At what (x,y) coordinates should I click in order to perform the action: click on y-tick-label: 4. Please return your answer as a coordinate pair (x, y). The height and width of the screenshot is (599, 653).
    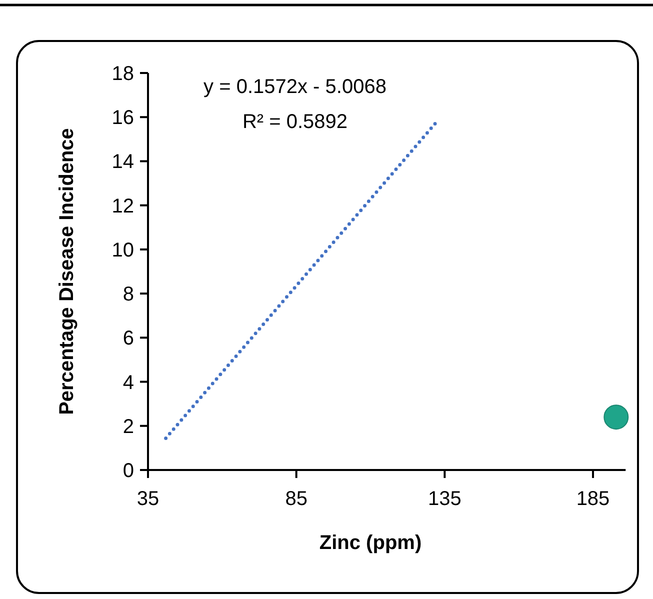
    Looking at the image, I should click on (128, 383).